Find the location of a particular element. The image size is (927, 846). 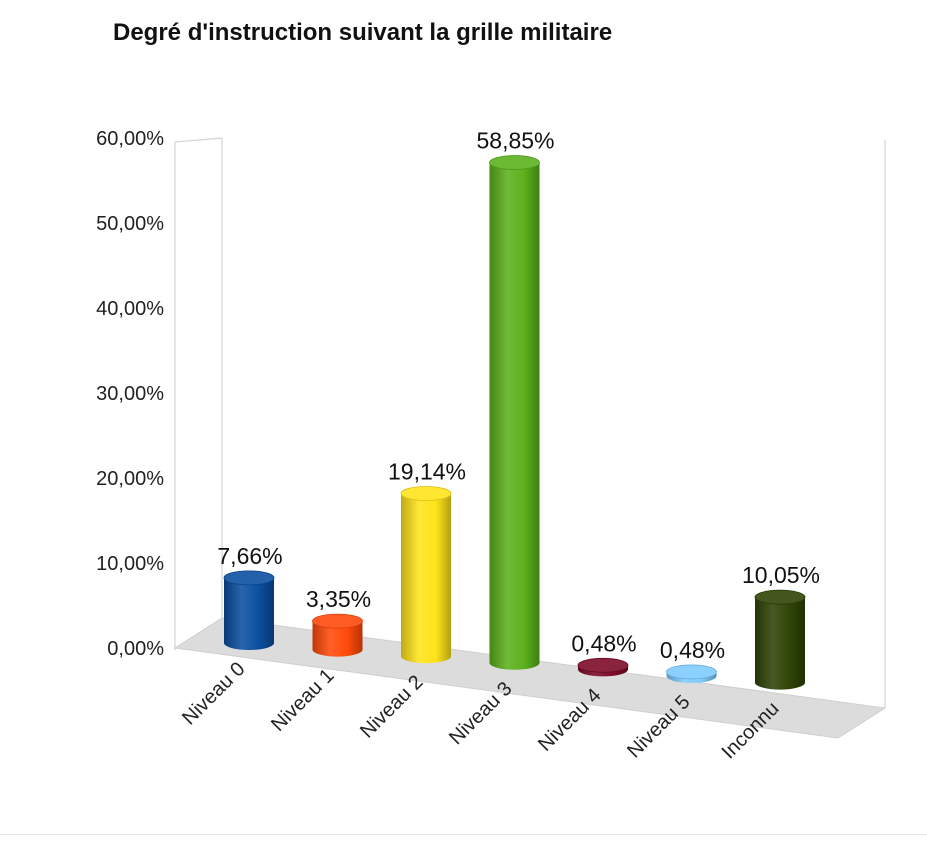

x-tick-label: Niveau 0 is located at coordinates (213, 693).